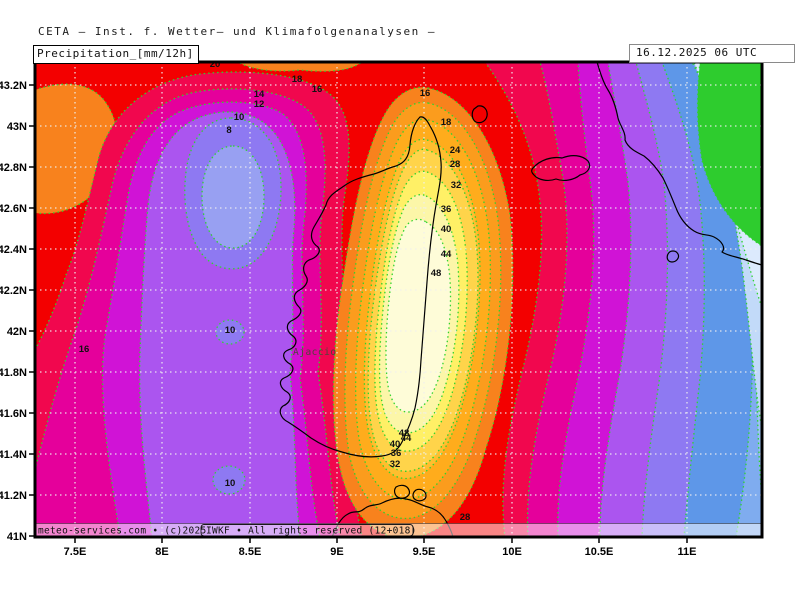  Describe the element at coordinates (687, 552) in the screenshot. I see `lon-tick-label: 11E` at that location.